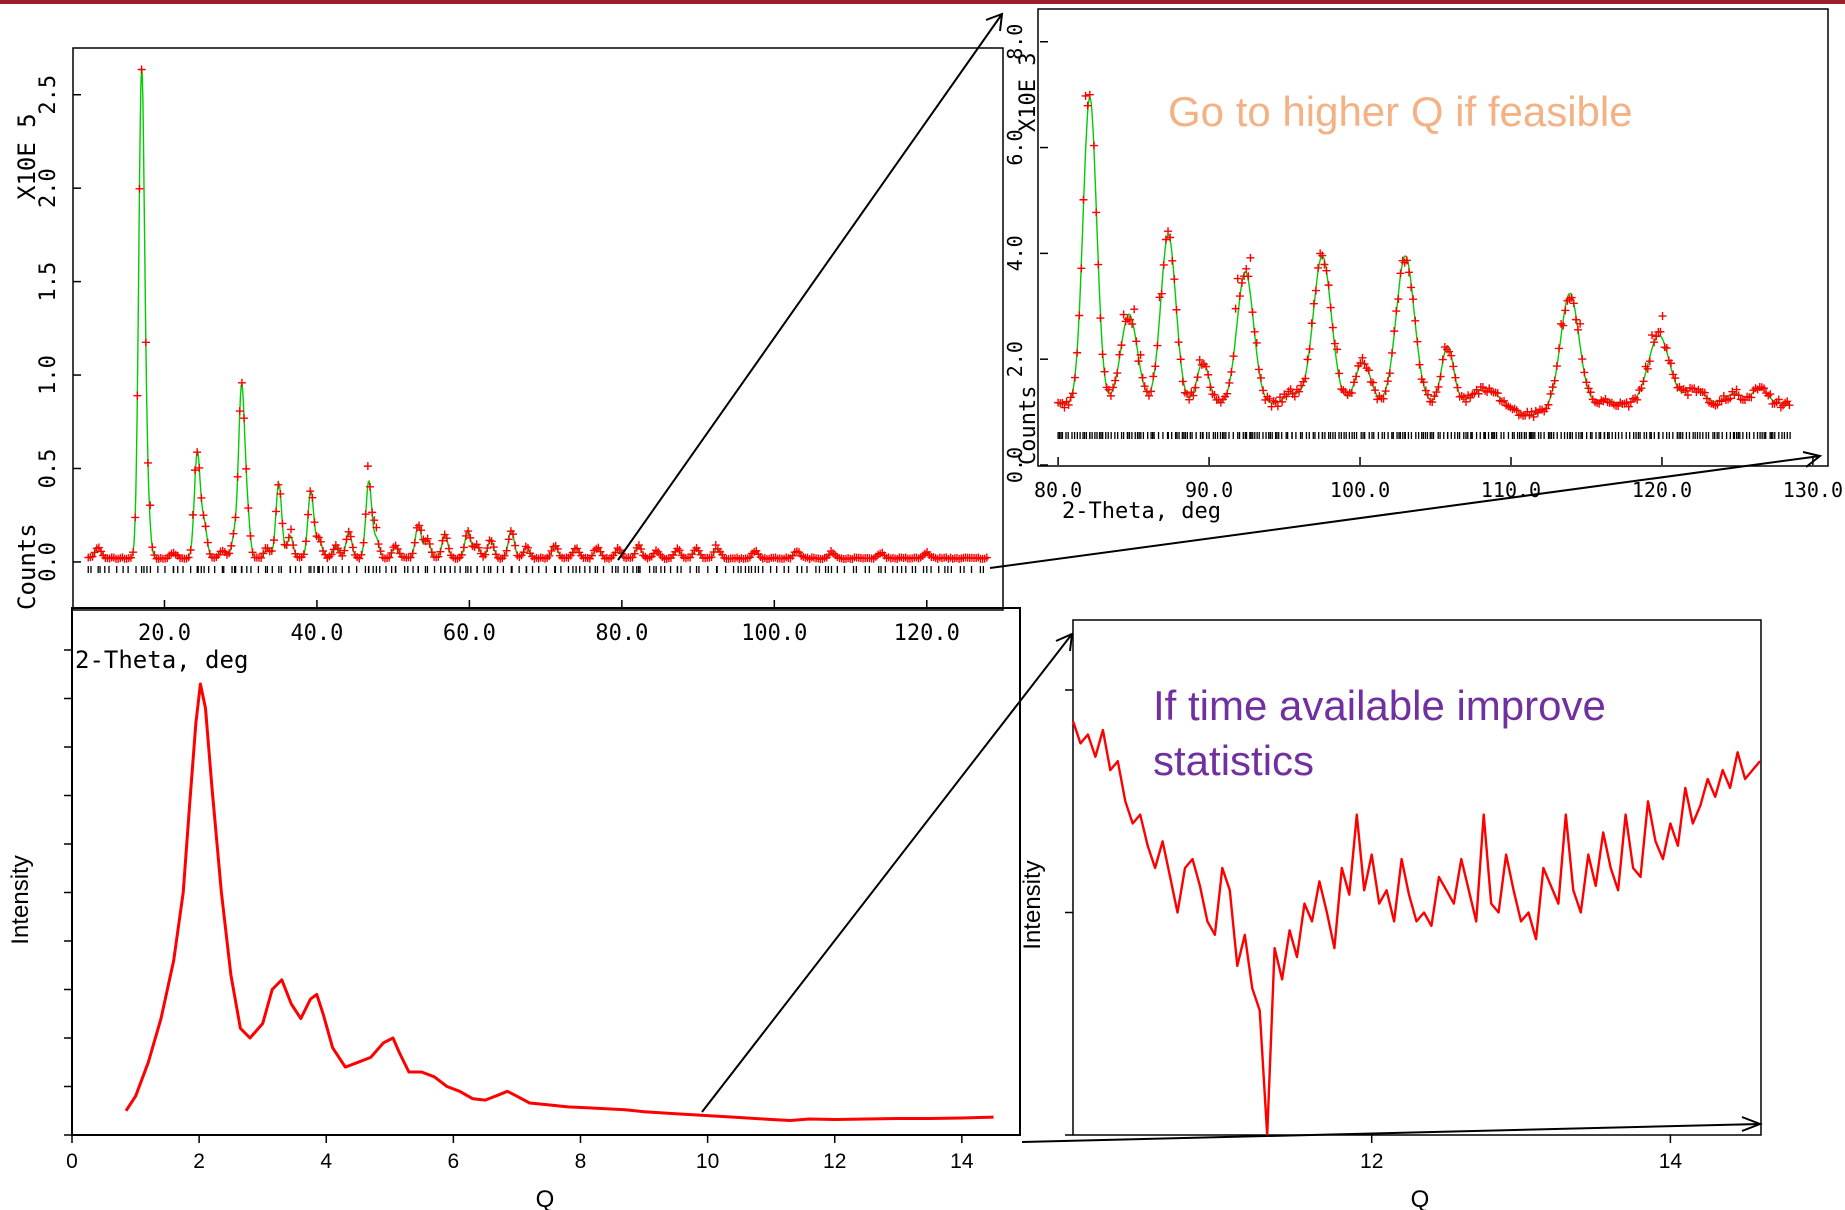 Image resolution: width=1845 pixels, height=1210 pixels. I want to click on y-tick-label: 2.0, so click(1015, 359).